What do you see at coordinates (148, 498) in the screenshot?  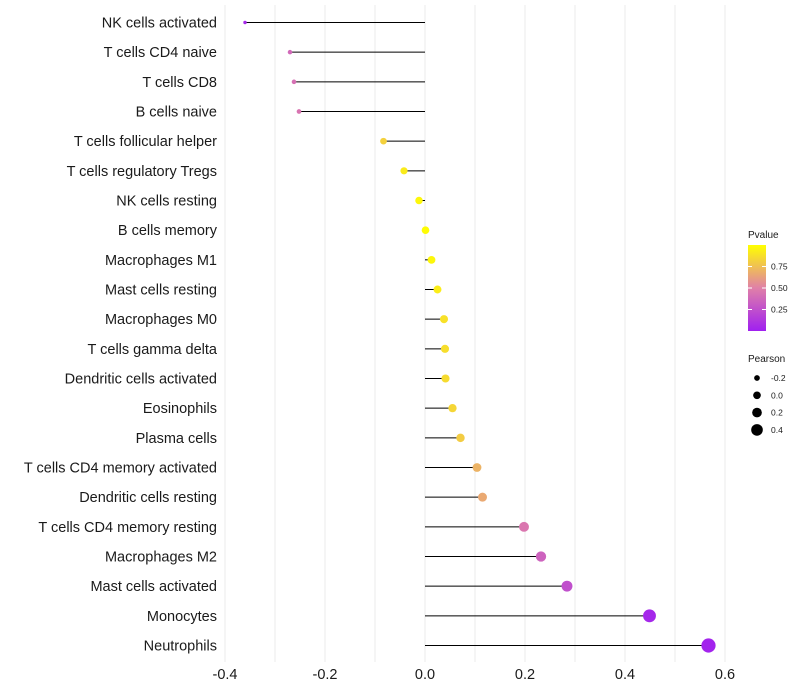 I see `y-category-label: Dendritic cells resting` at bounding box center [148, 498].